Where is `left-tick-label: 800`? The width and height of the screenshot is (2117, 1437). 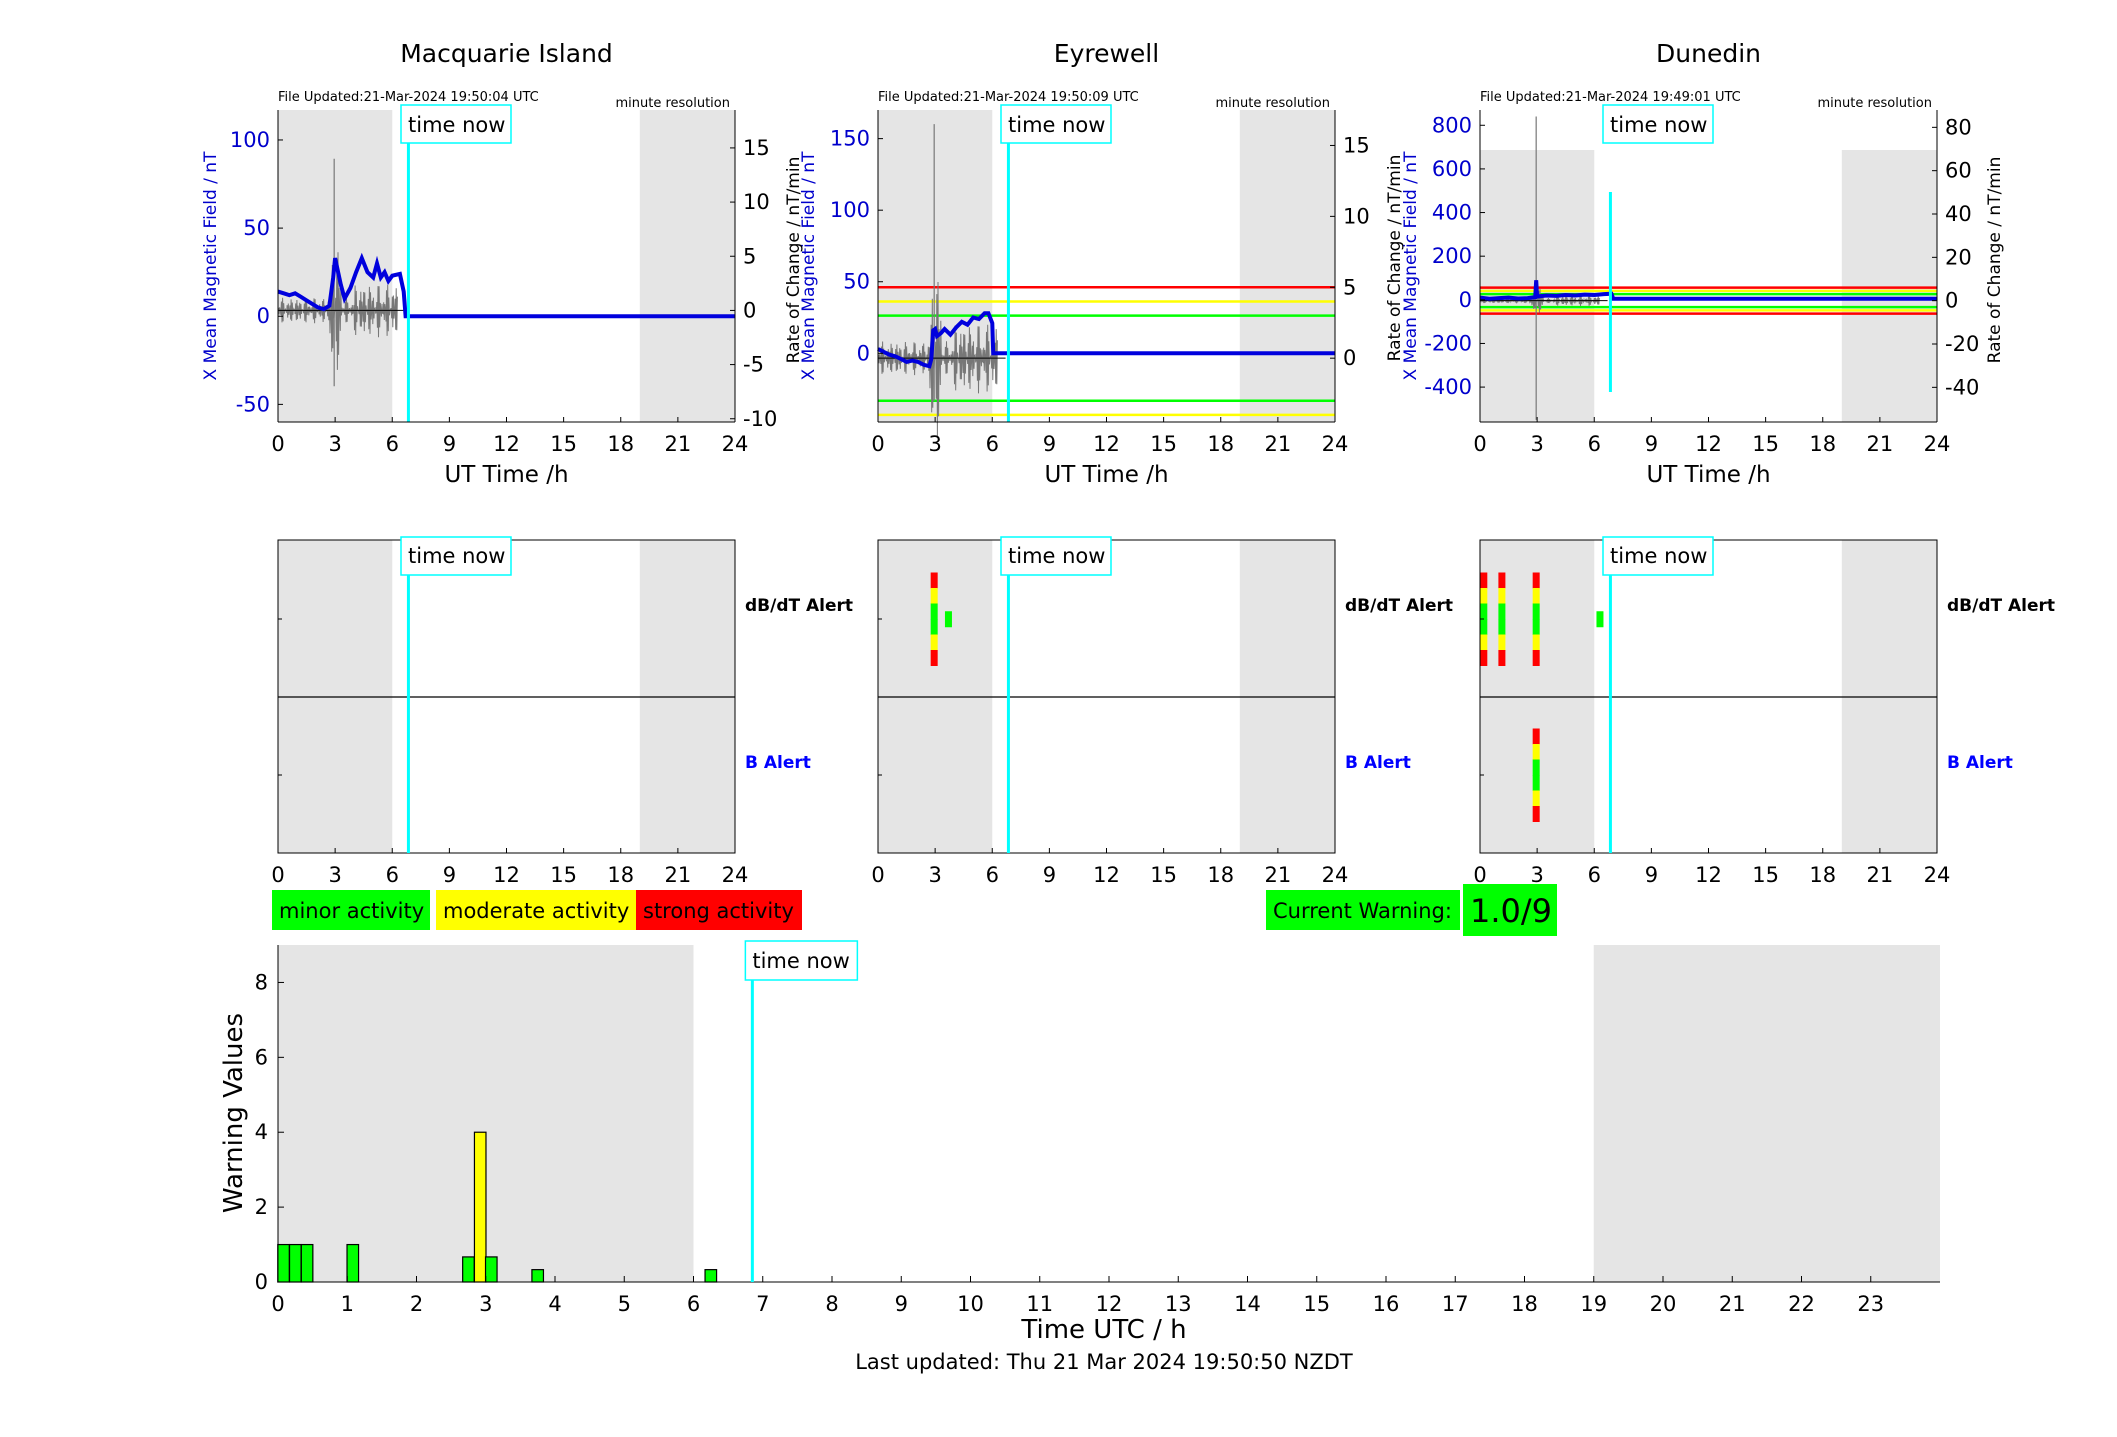
left-tick-label: 800 is located at coordinates (1452, 125).